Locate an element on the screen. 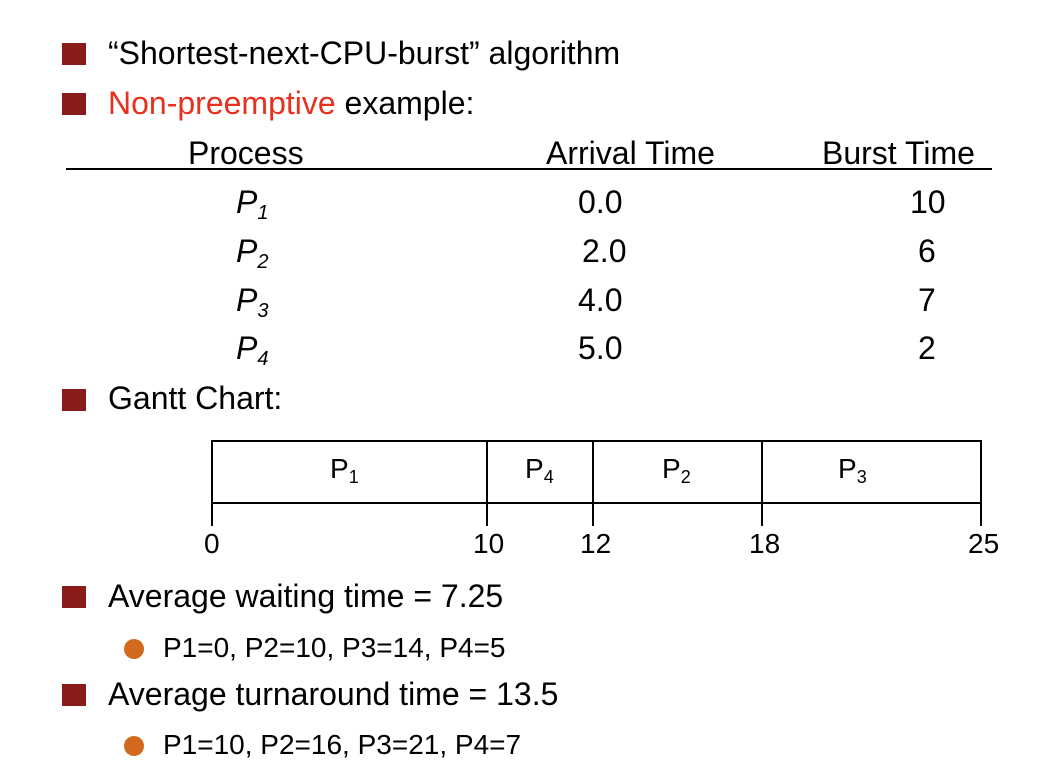  arrival-value: 4.0 is located at coordinates (600, 300).